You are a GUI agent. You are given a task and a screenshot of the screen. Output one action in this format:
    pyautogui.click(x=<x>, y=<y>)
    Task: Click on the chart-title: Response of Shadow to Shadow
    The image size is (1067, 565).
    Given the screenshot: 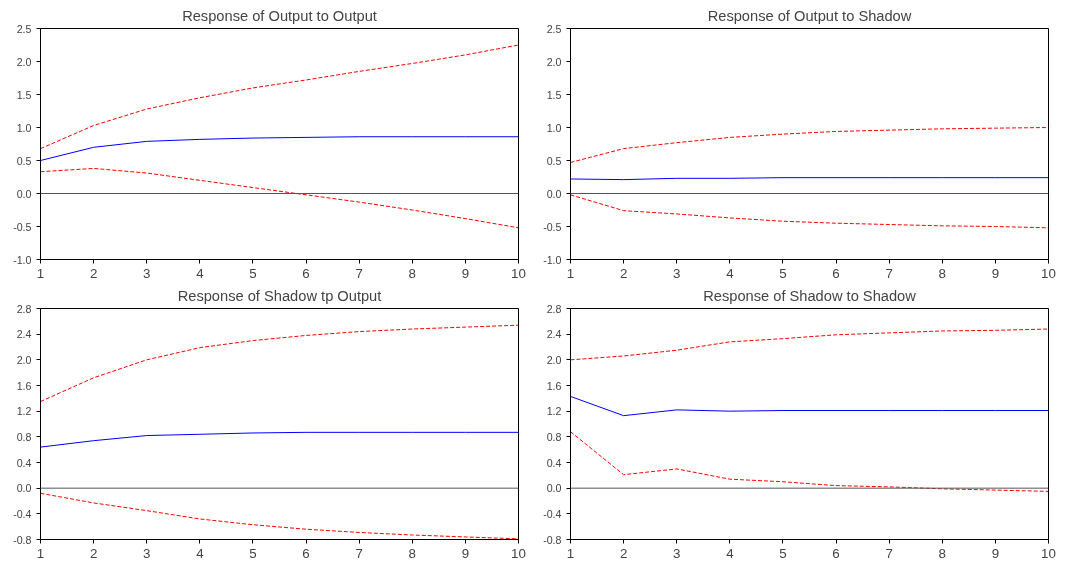 What is the action you would take?
    pyautogui.click(x=810, y=295)
    